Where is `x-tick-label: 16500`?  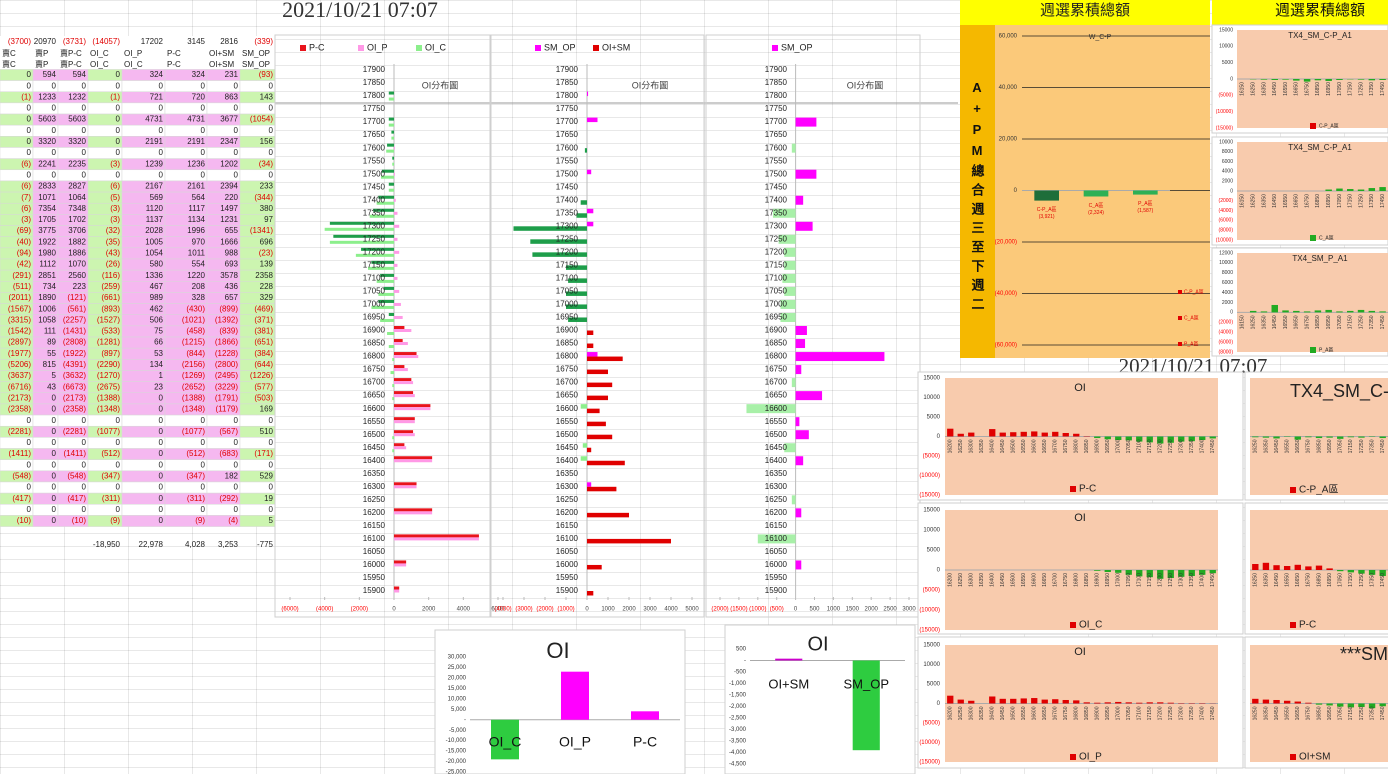 x-tick-label: 16500 is located at coordinates (1014, 713).